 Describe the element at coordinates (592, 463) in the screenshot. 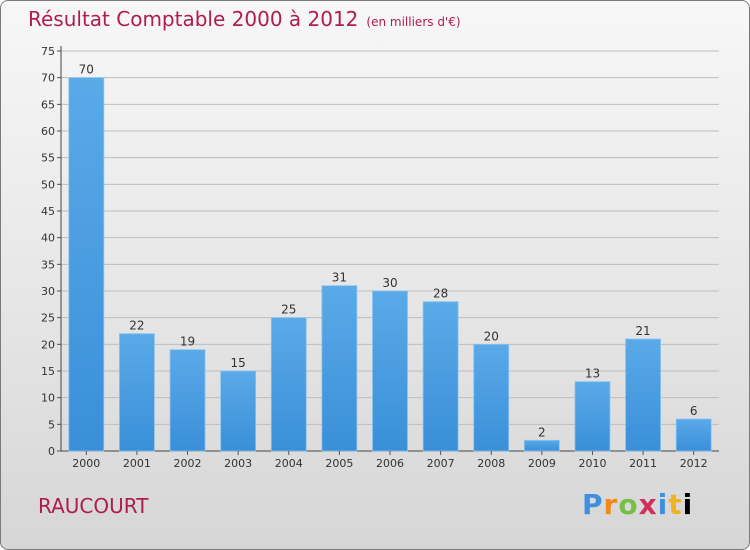

I see `x-tick-label: 2010` at that location.